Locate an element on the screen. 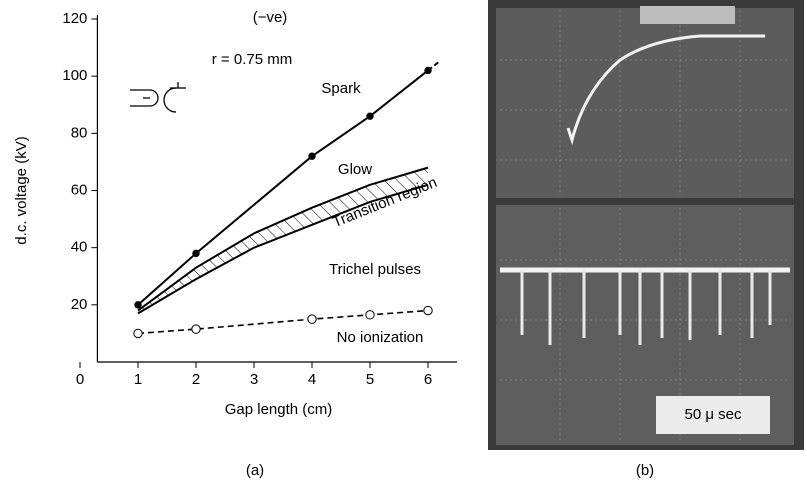 The width and height of the screenshot is (807, 494). y-tick-label: 80 is located at coordinates (79, 132).